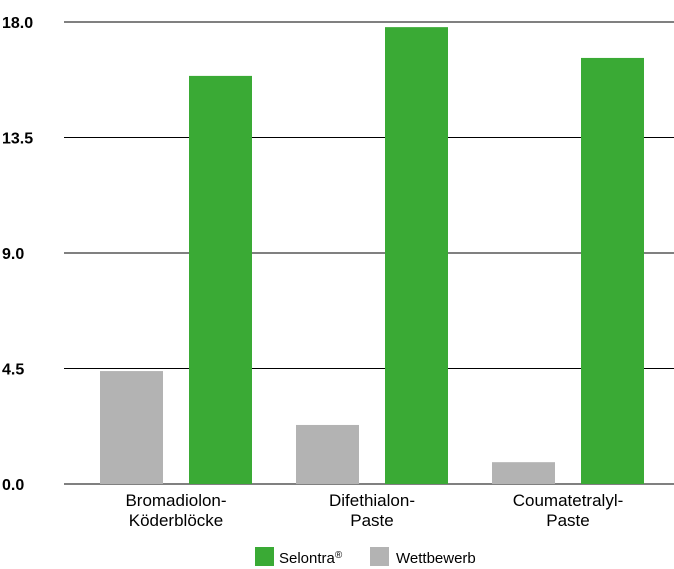 The height and width of the screenshot is (569, 674). What do you see at coordinates (17, 23) in the screenshot?
I see `y-tick-label: 18.0` at bounding box center [17, 23].